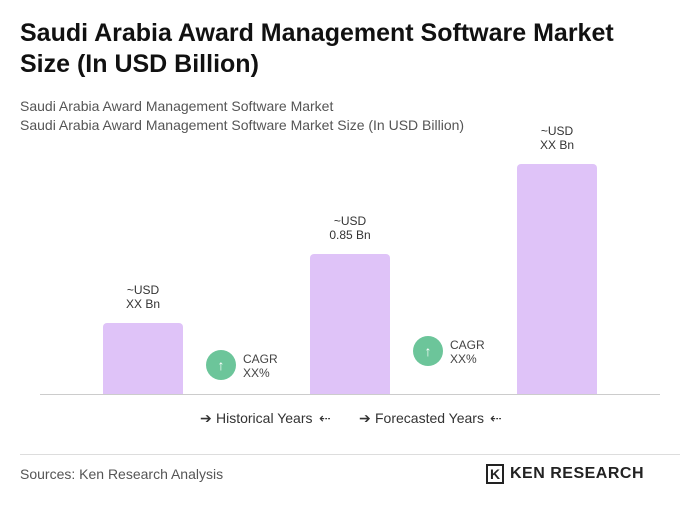  Describe the element at coordinates (350, 228) in the screenshot. I see `data-label: ~USD 0.85 Bn` at that location.